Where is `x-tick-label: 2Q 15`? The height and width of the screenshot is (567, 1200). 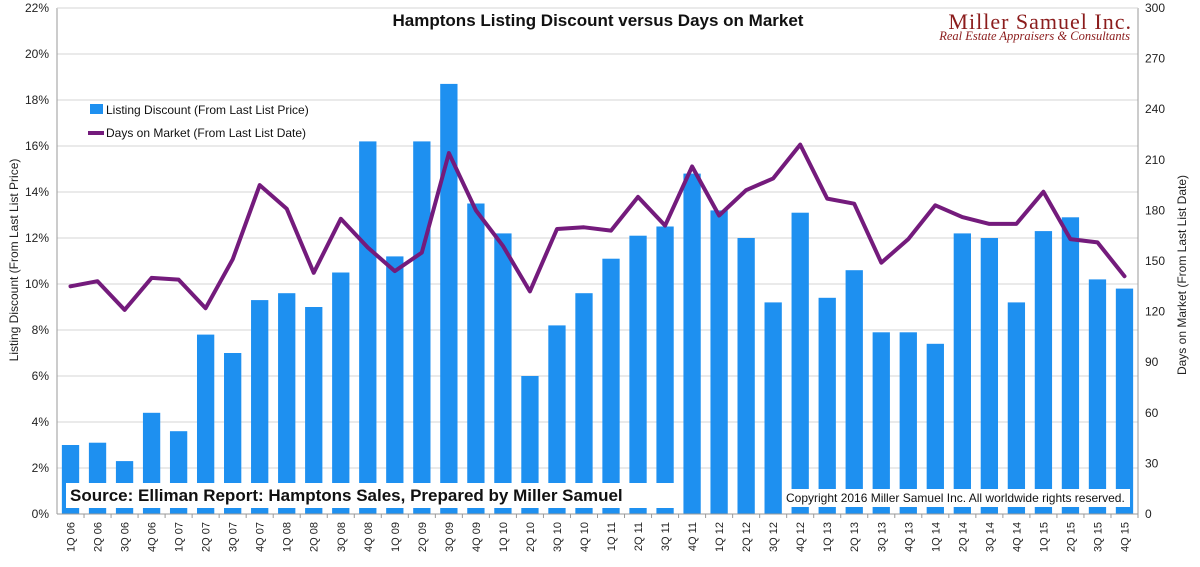 x-tick-label: 2Q 15 is located at coordinates (1071, 537).